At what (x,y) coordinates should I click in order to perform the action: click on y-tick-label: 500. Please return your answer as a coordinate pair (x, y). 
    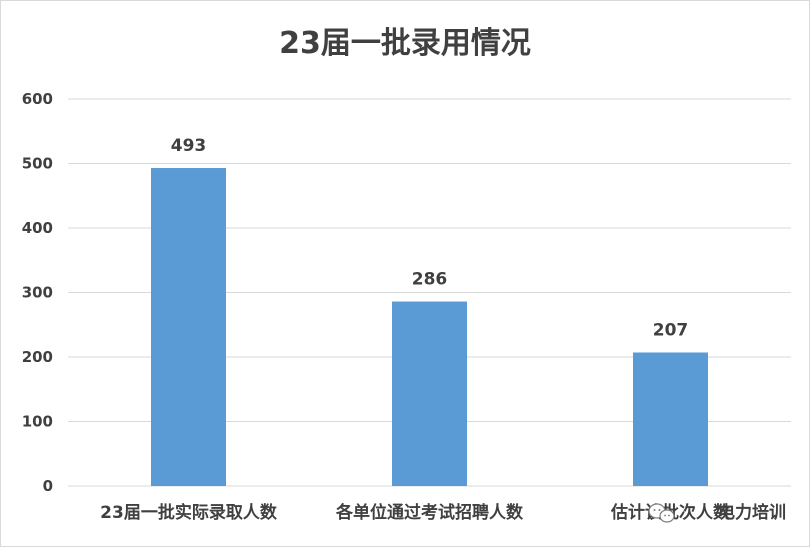
    Looking at the image, I should click on (37, 164).